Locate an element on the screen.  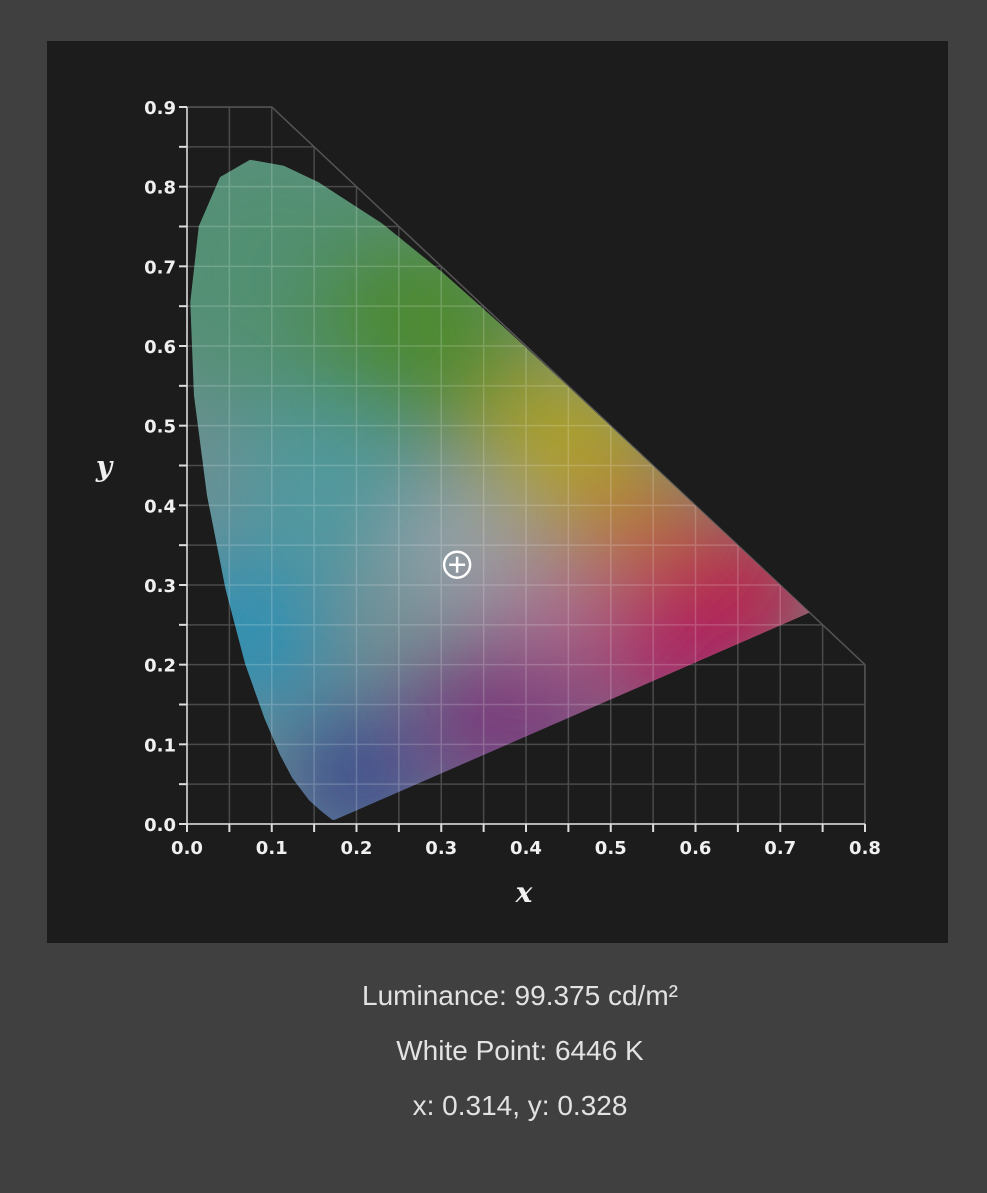
y-tick-label: 0.3 is located at coordinates (160, 586).